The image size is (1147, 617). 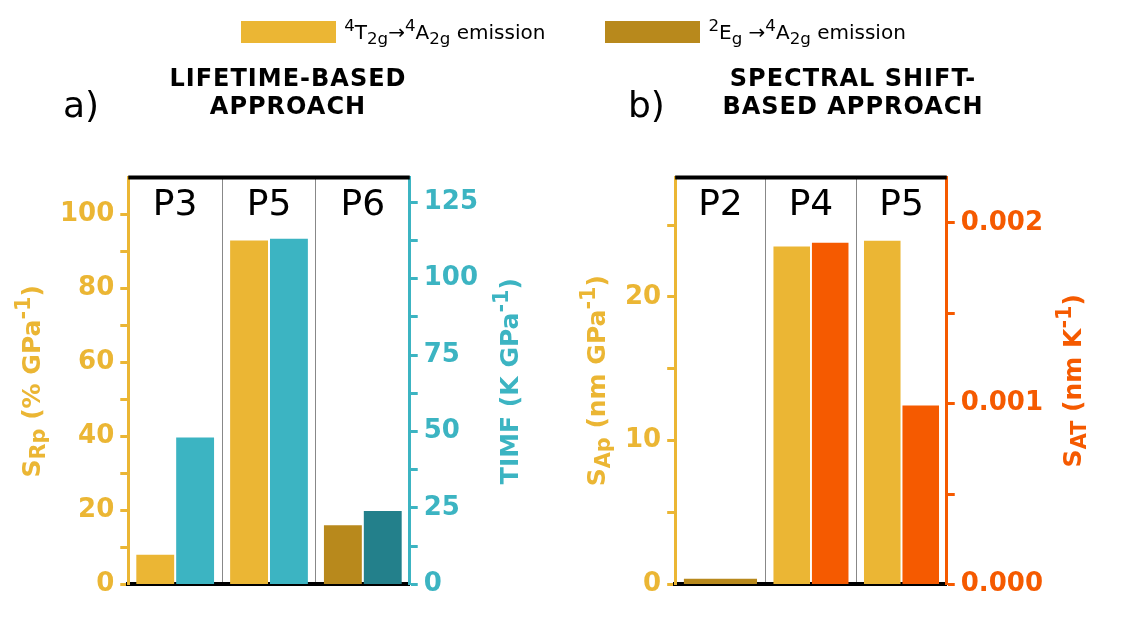 What do you see at coordinates (175, 202) in the screenshot?
I see `x-tick-label: P3` at bounding box center [175, 202].